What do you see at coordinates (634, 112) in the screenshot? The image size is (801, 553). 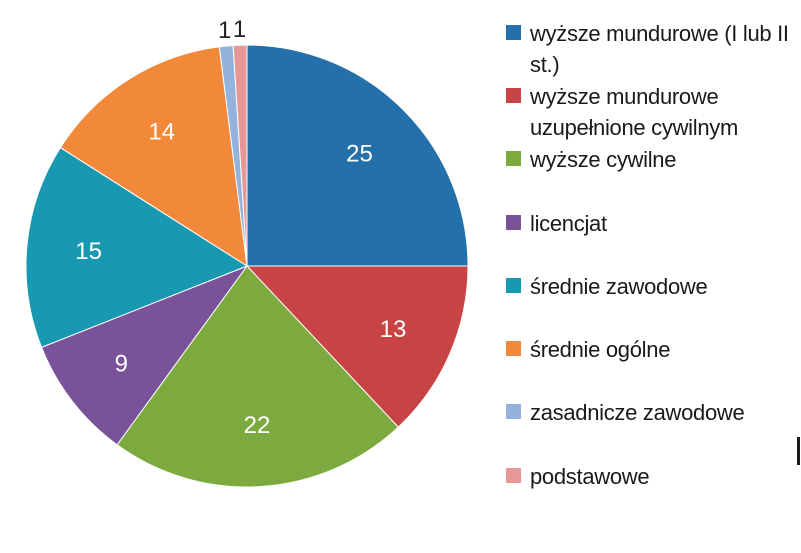 I see `legend-label-1: wyższe mundurowe uzupełnione cywilnym` at bounding box center [634, 112].